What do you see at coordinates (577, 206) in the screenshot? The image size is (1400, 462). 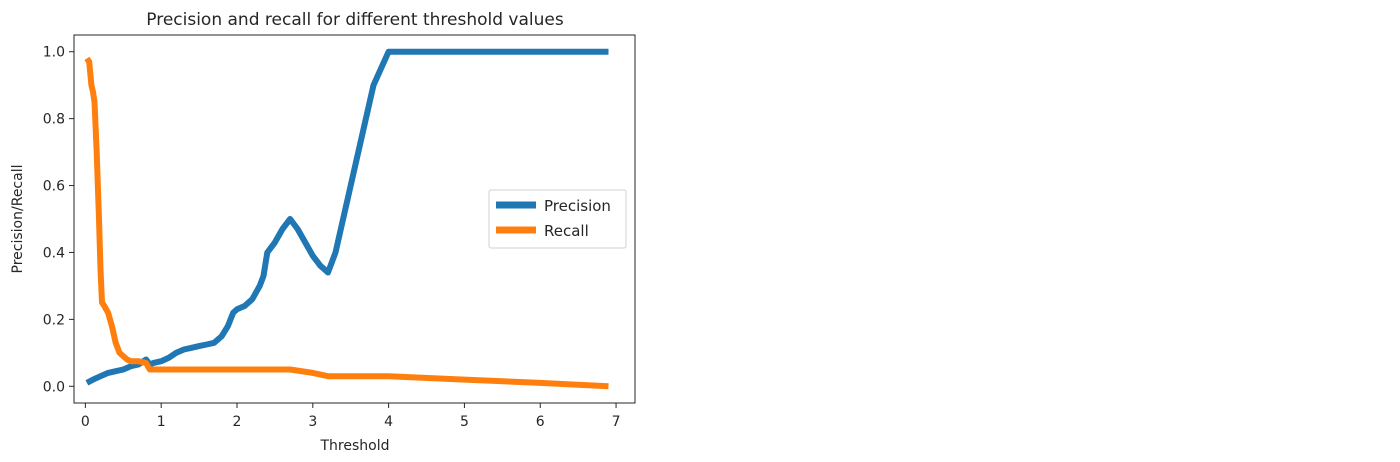 I see `legend-label-precision: Precision` at bounding box center [577, 206].